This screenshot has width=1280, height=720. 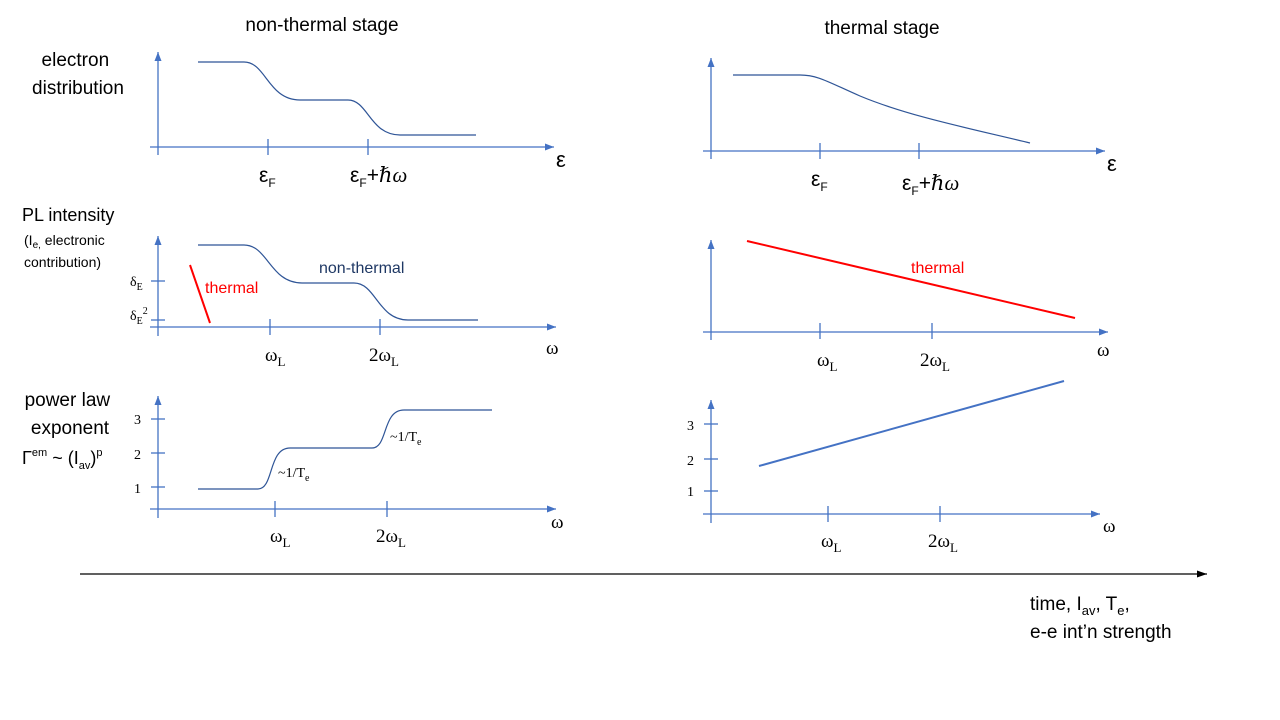 I want to click on timeline-label-line2: e-e int’n strength, so click(x=1101, y=632).